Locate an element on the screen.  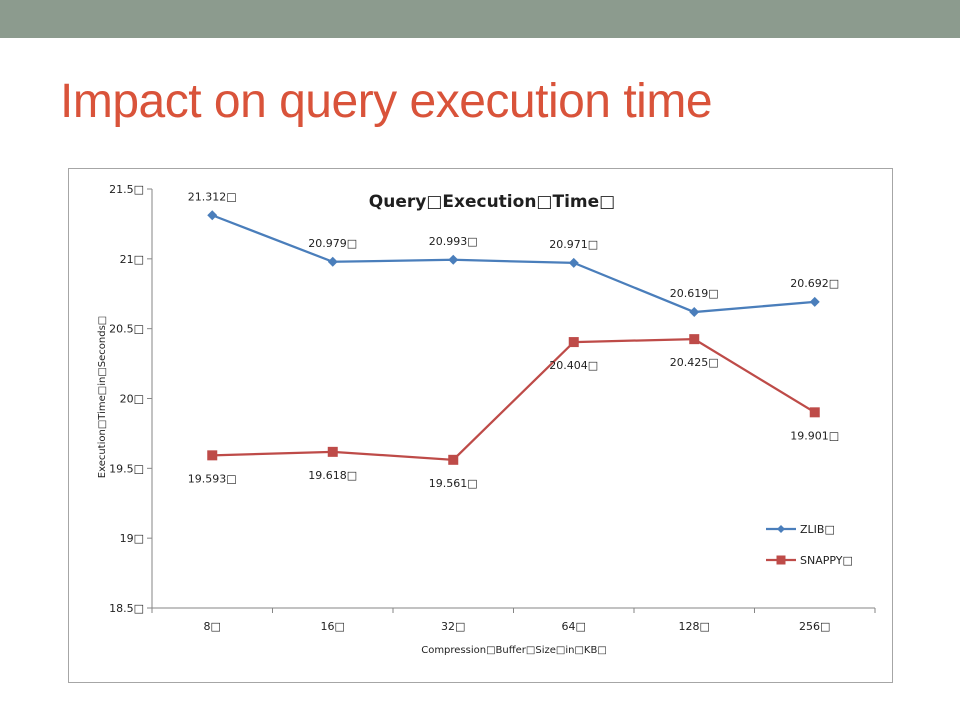
y-tick-label: 19.5□ is located at coordinates (126, 468).